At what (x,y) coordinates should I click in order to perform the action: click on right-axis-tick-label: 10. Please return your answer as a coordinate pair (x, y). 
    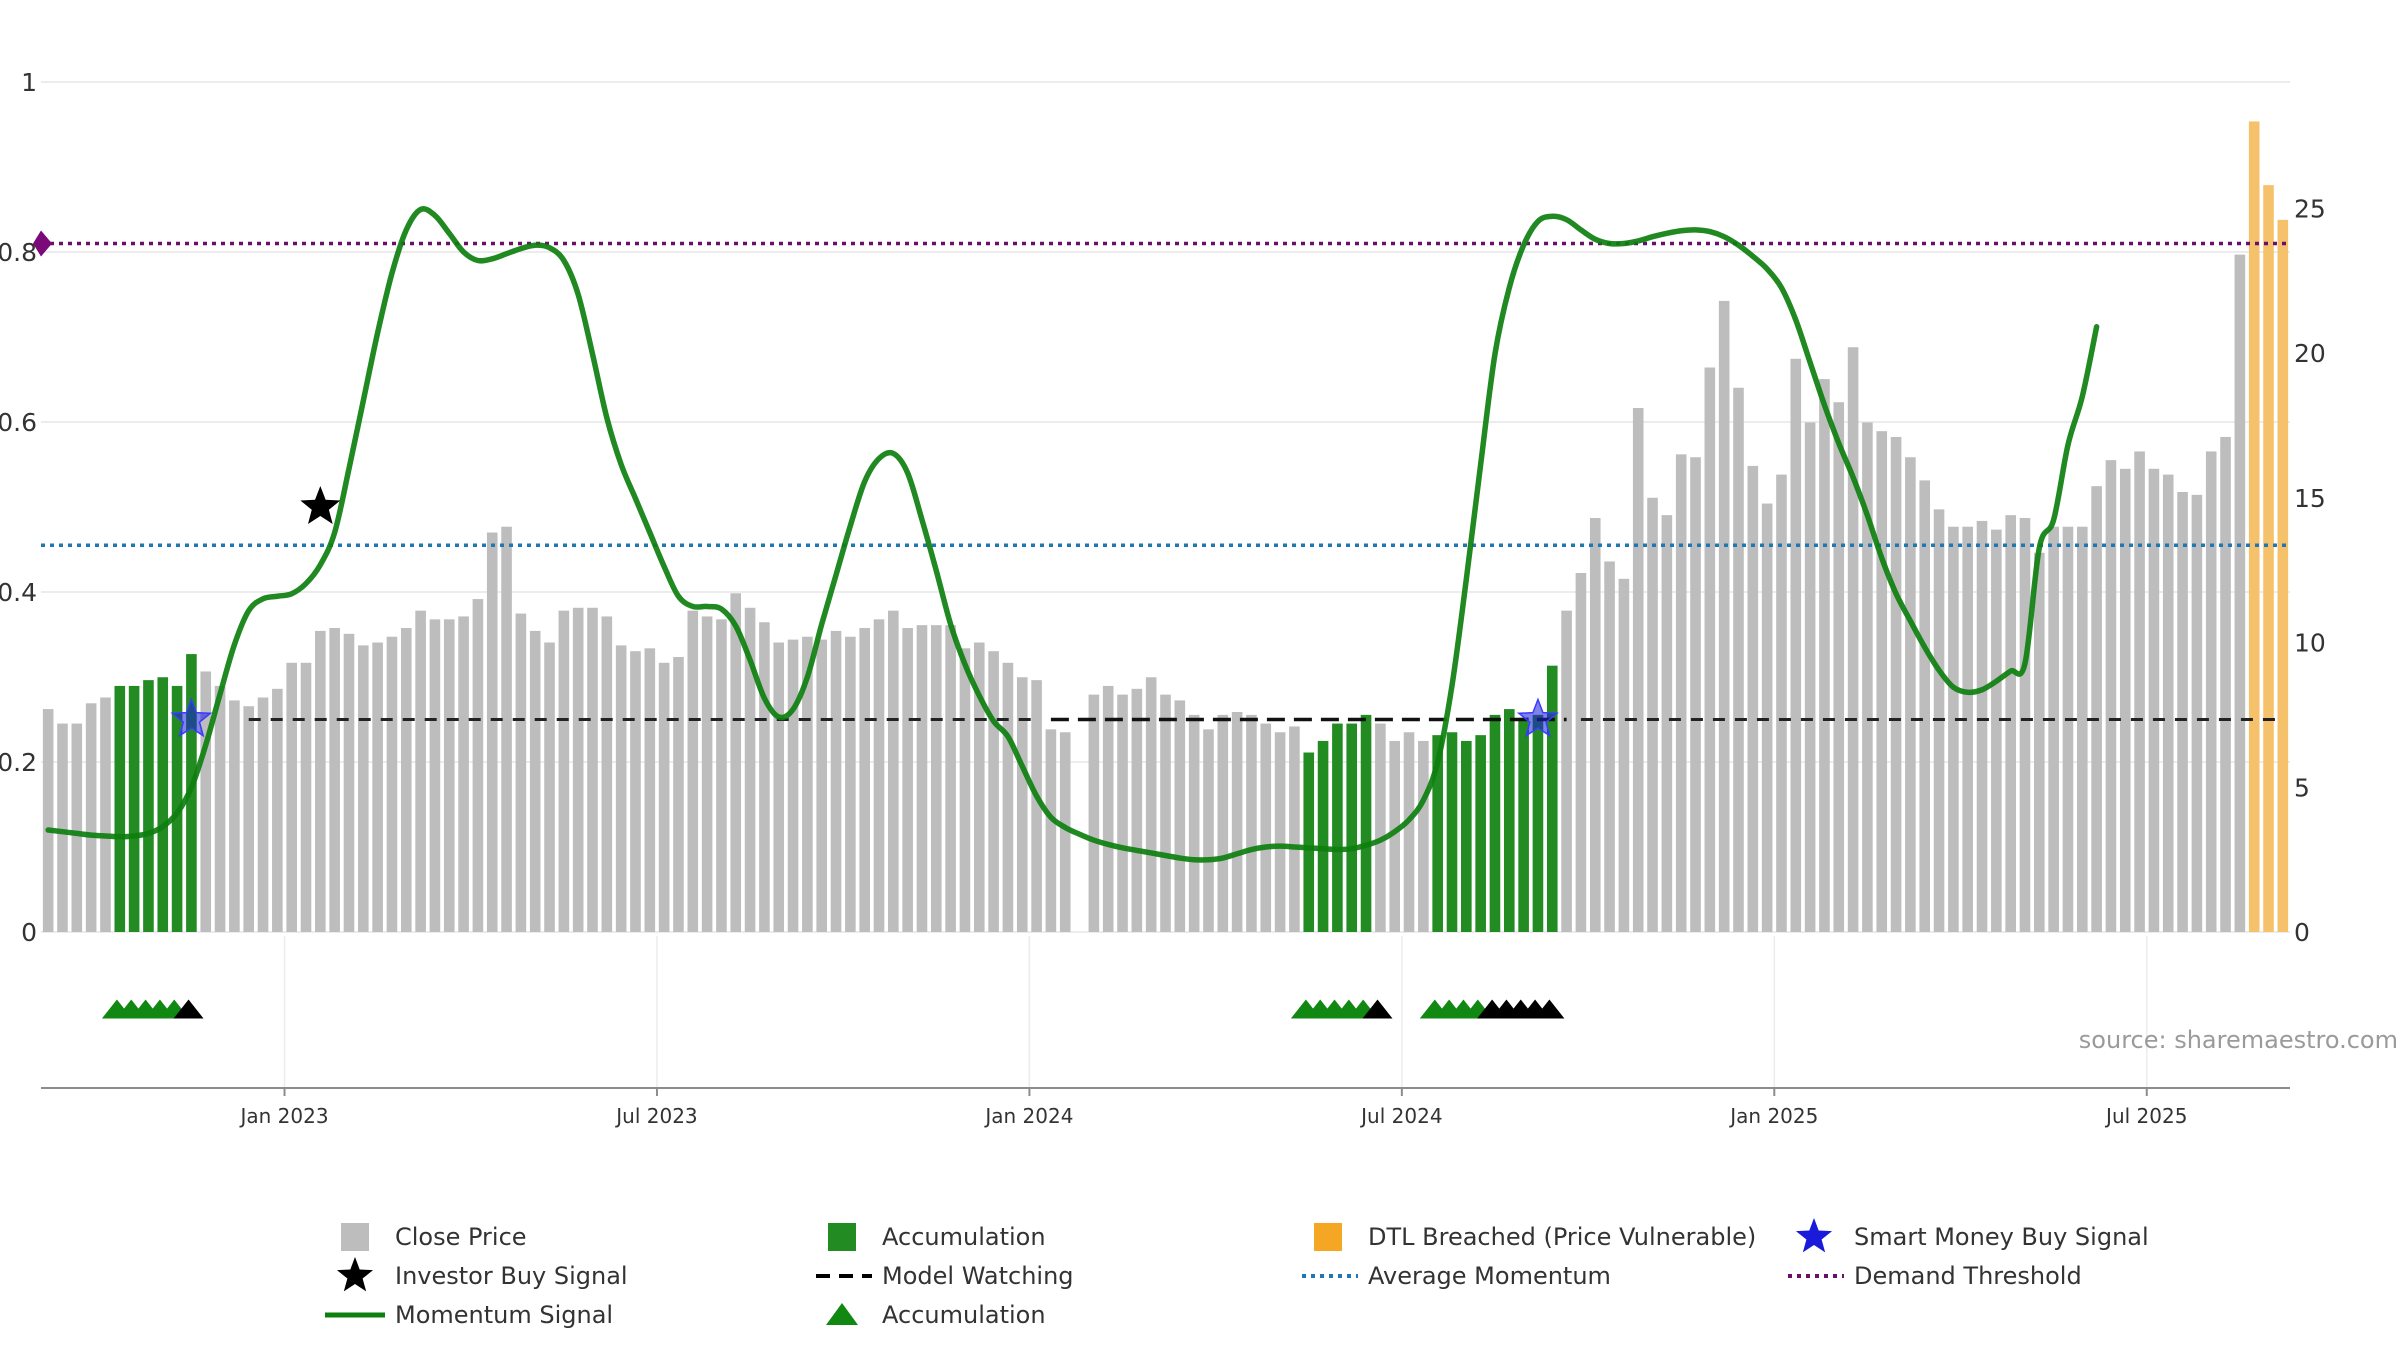
    Looking at the image, I should click on (2310, 643).